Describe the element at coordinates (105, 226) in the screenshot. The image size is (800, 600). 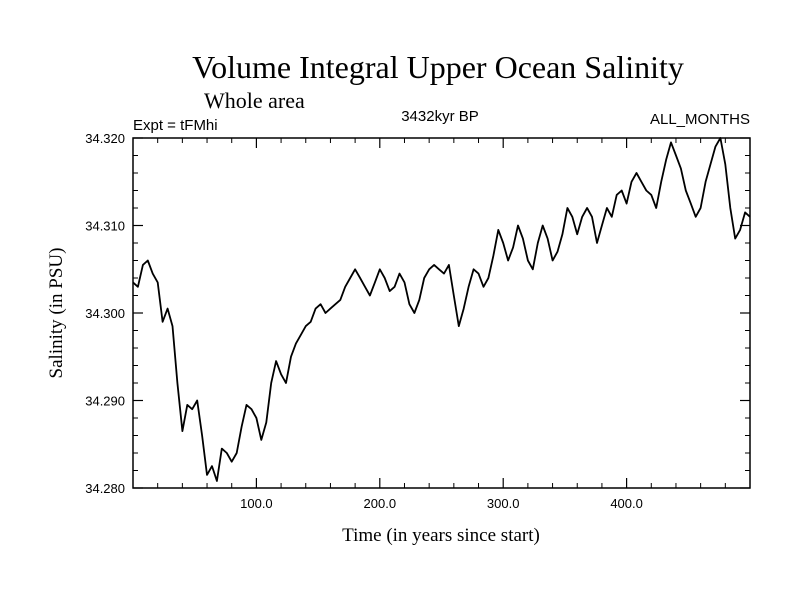
I see `y-tick-label: 34.310` at that location.